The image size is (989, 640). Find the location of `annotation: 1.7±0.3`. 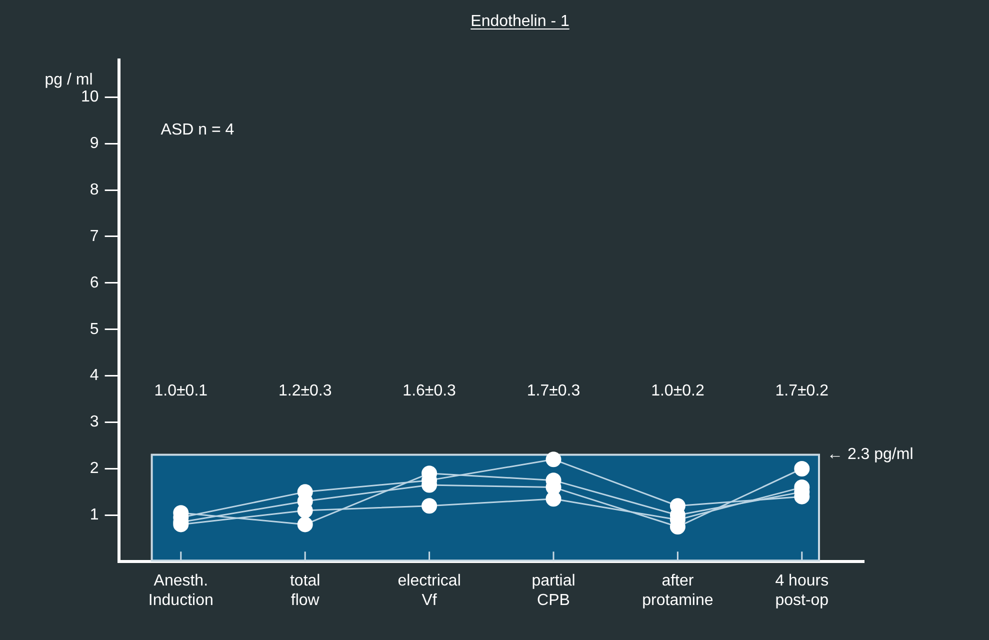

annotation: 1.7±0.3 is located at coordinates (553, 391).